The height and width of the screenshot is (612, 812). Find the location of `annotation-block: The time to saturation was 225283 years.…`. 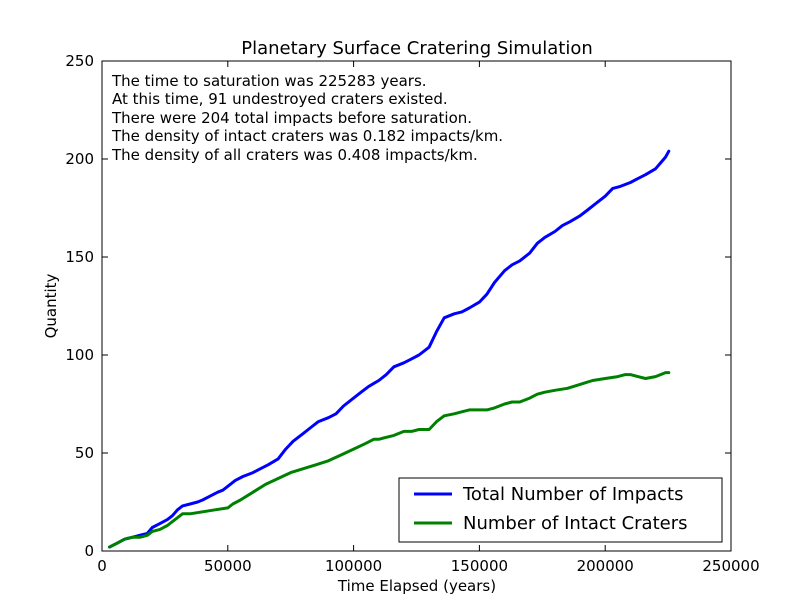

annotation-block: The time to saturation was 225283 years.… is located at coordinates (307, 118).